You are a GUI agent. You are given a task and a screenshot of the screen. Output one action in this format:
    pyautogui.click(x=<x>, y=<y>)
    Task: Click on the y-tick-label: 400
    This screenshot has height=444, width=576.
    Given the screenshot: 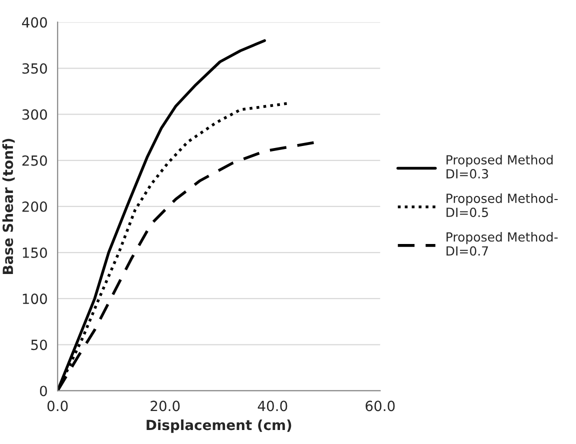 What is the action you would take?
    pyautogui.click(x=34, y=22)
    